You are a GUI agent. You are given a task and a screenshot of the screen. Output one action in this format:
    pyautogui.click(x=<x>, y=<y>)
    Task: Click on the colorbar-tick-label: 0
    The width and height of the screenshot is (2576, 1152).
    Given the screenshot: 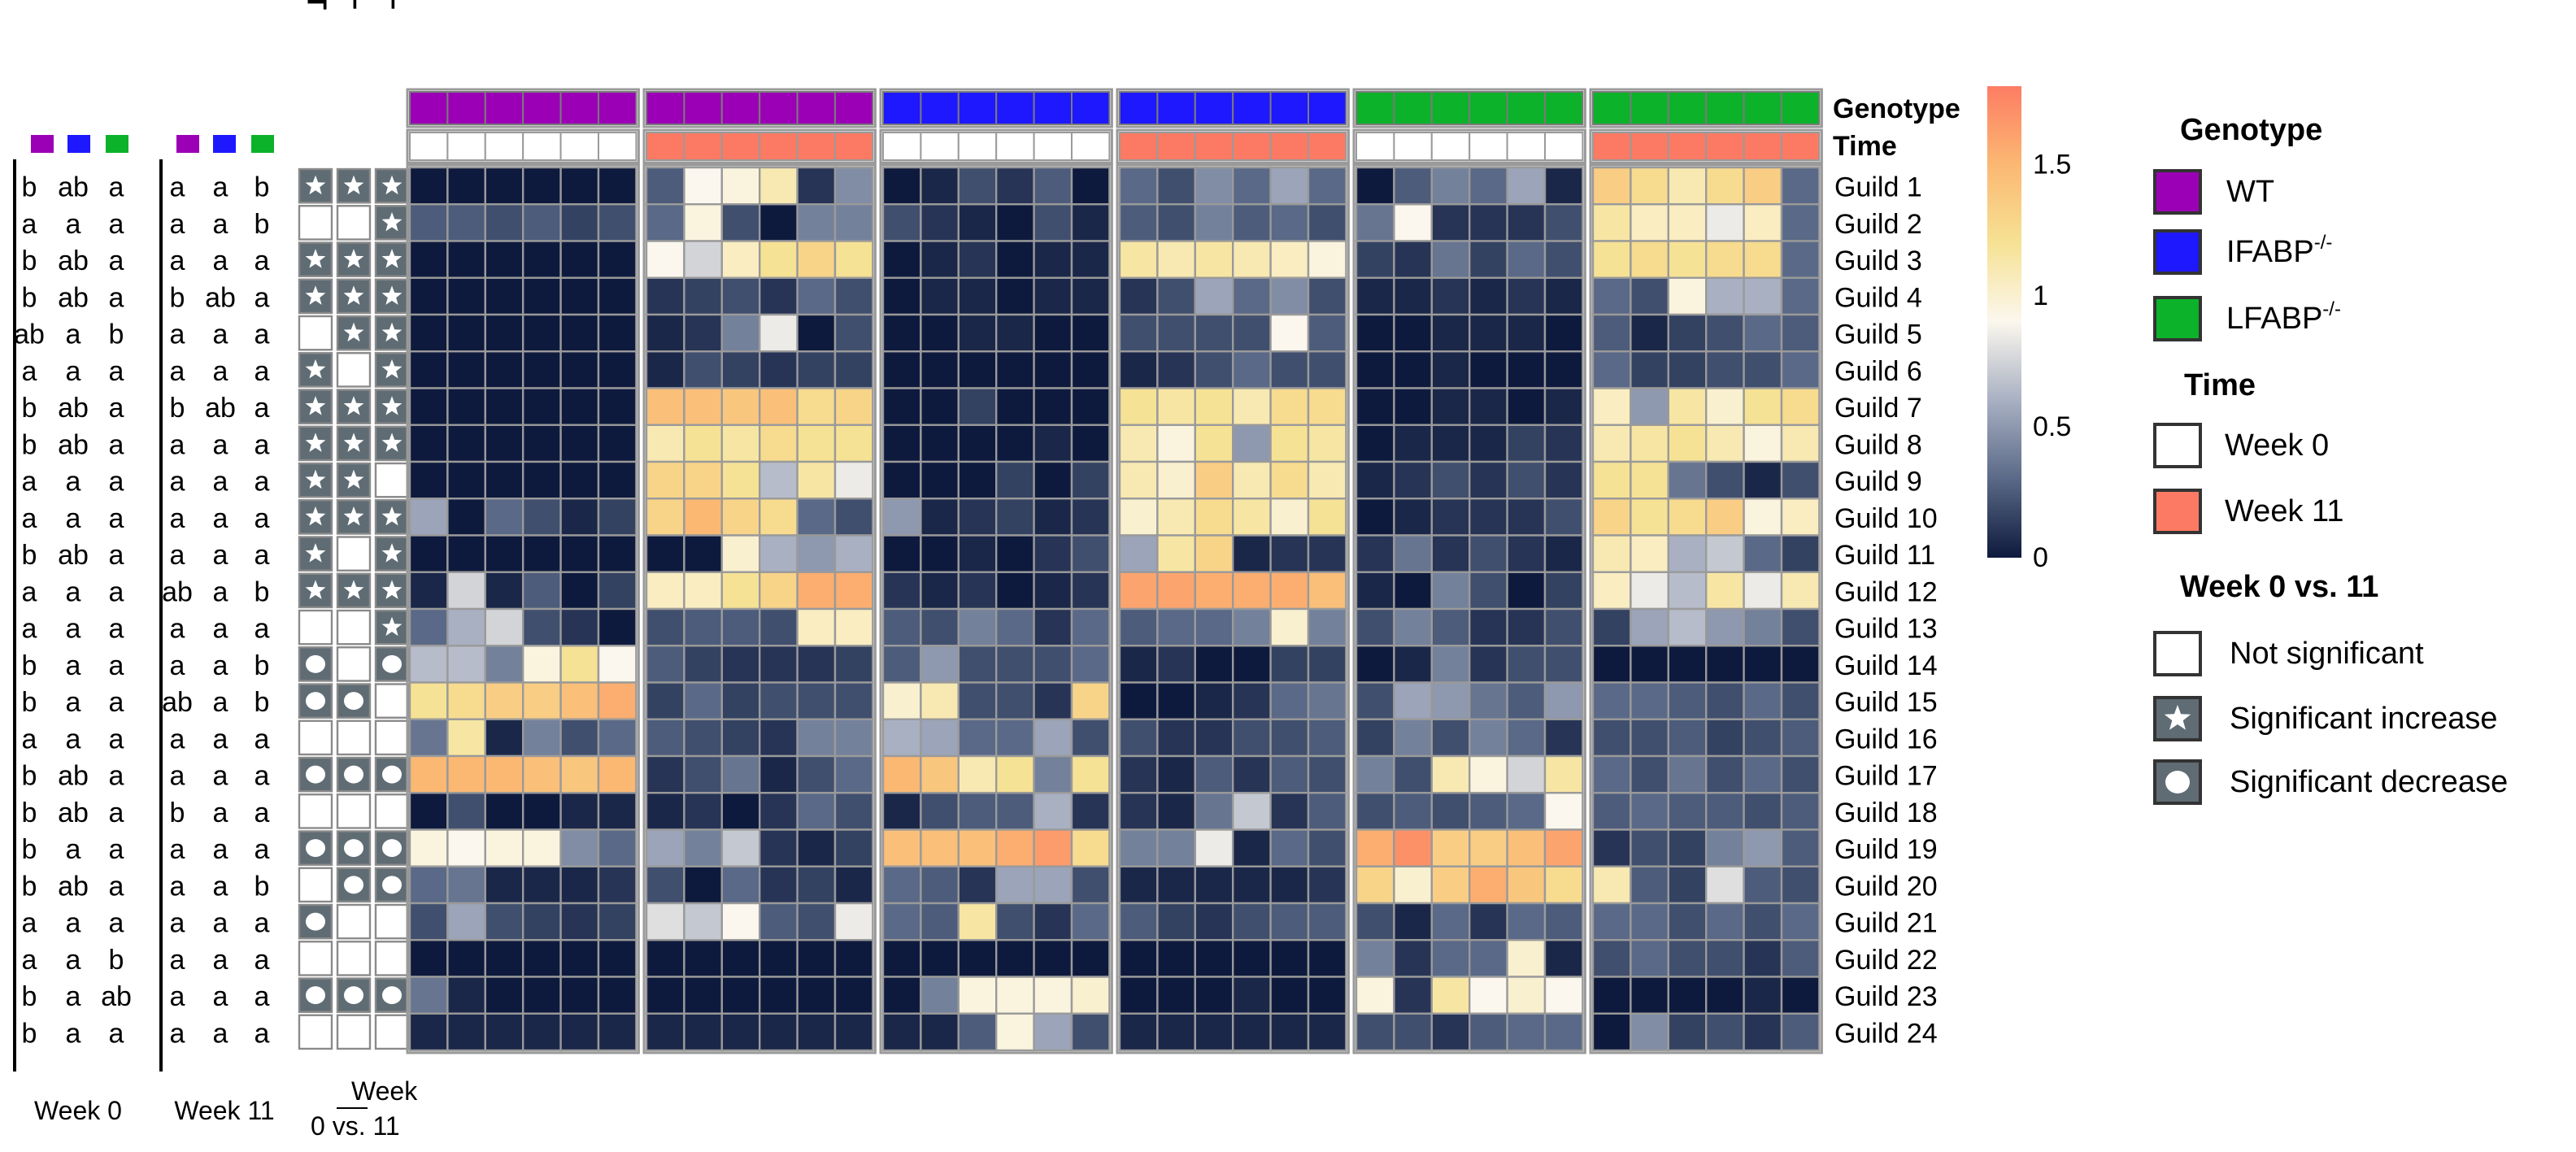 What is the action you would take?
    pyautogui.click(x=2041, y=557)
    